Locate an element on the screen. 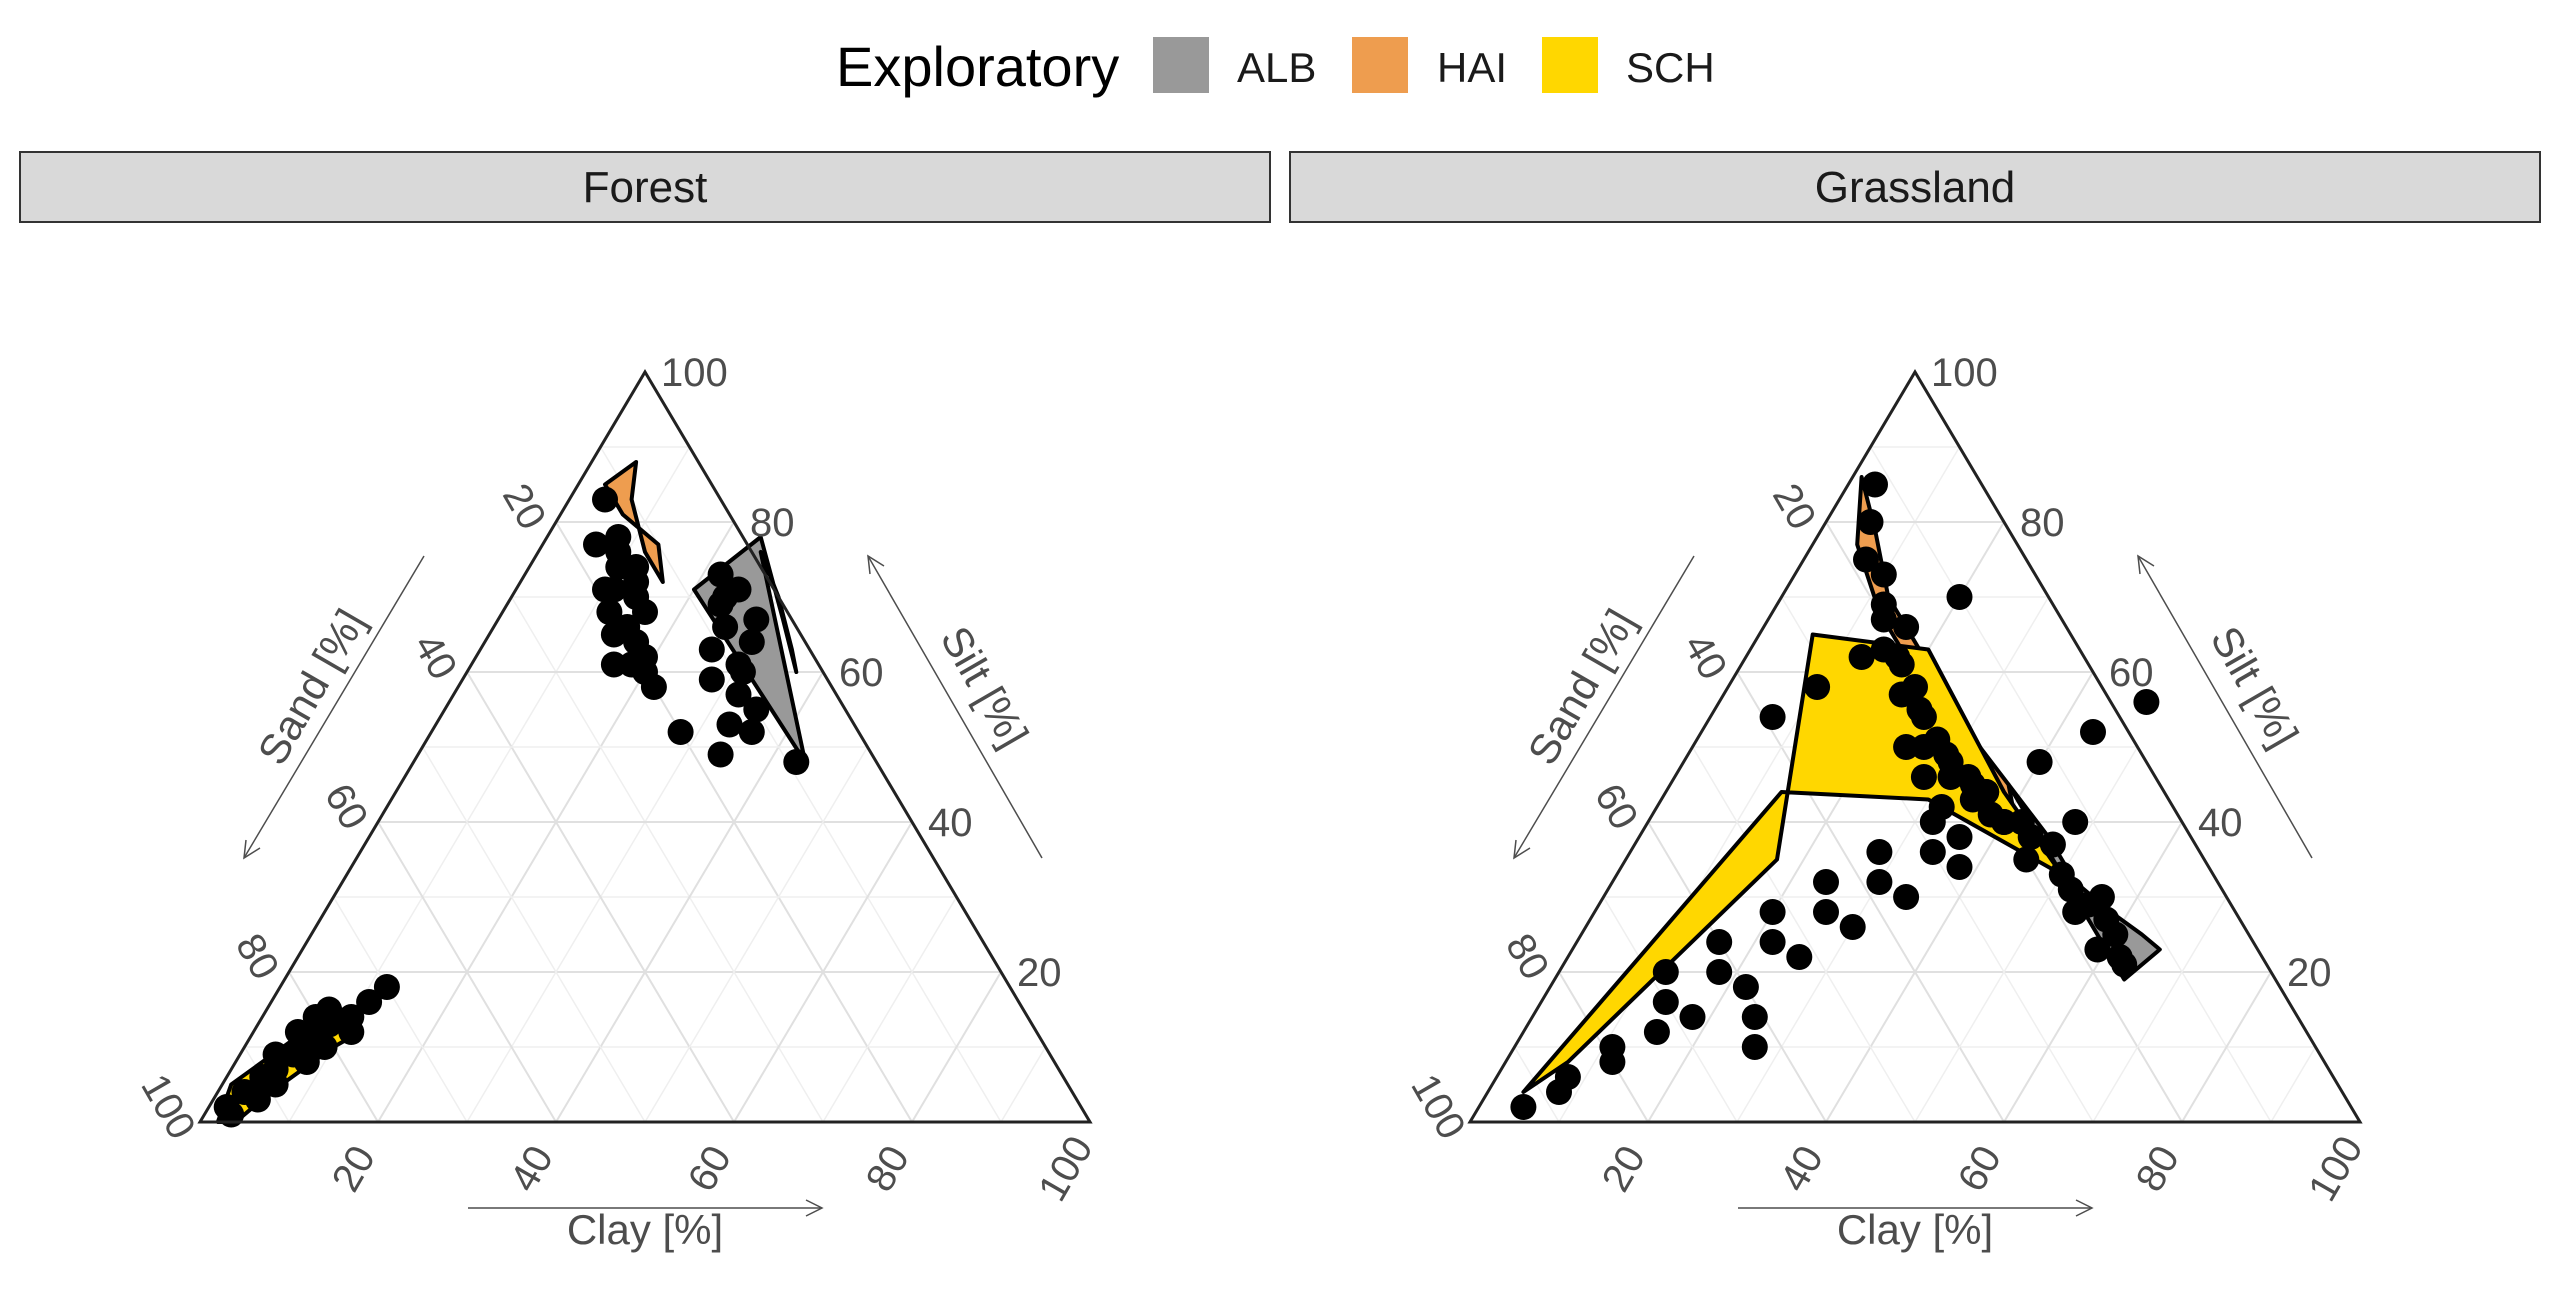 The height and width of the screenshot is (1292, 2560). legend-key-hai is located at coordinates (1380, 65).